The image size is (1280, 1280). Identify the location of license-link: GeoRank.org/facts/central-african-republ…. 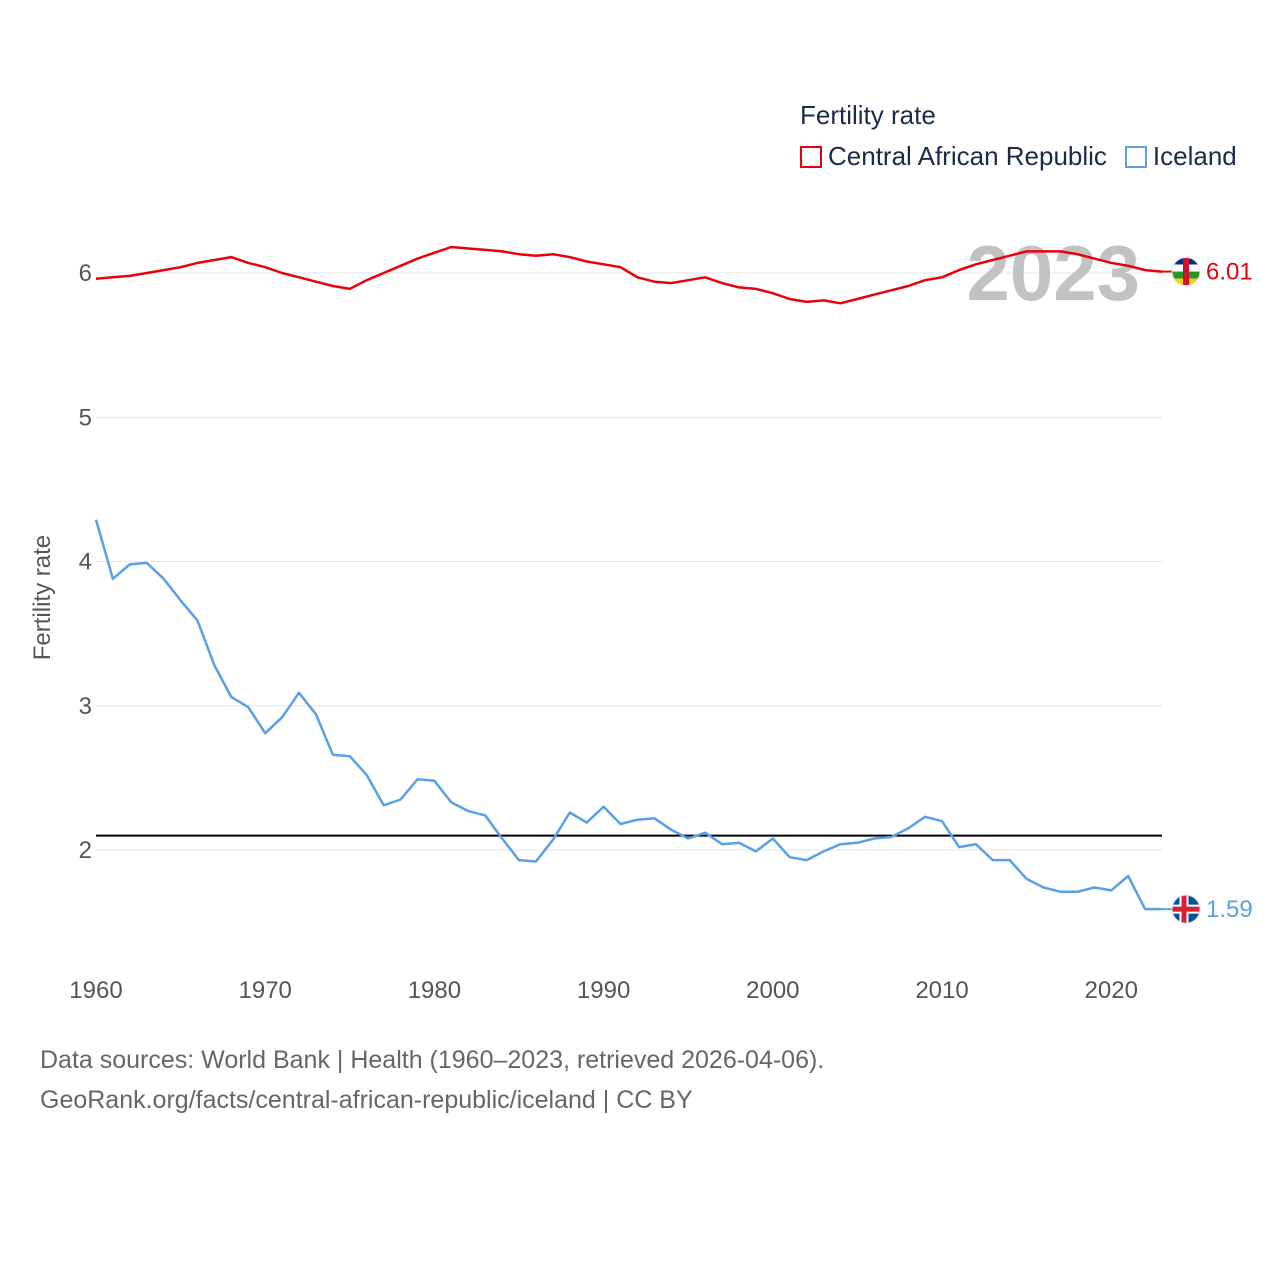
(366, 1100).